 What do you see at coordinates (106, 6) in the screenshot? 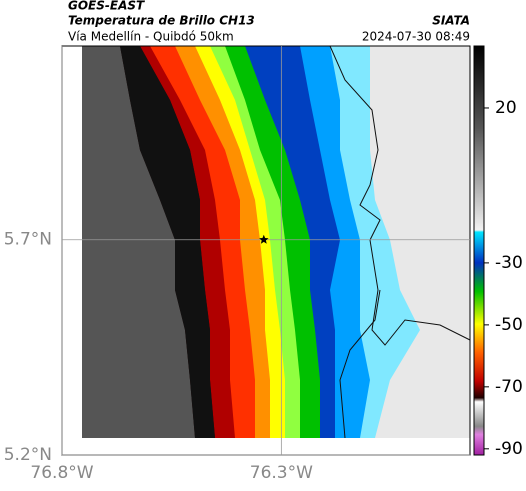
I see `title: GOES-EAST` at bounding box center [106, 6].